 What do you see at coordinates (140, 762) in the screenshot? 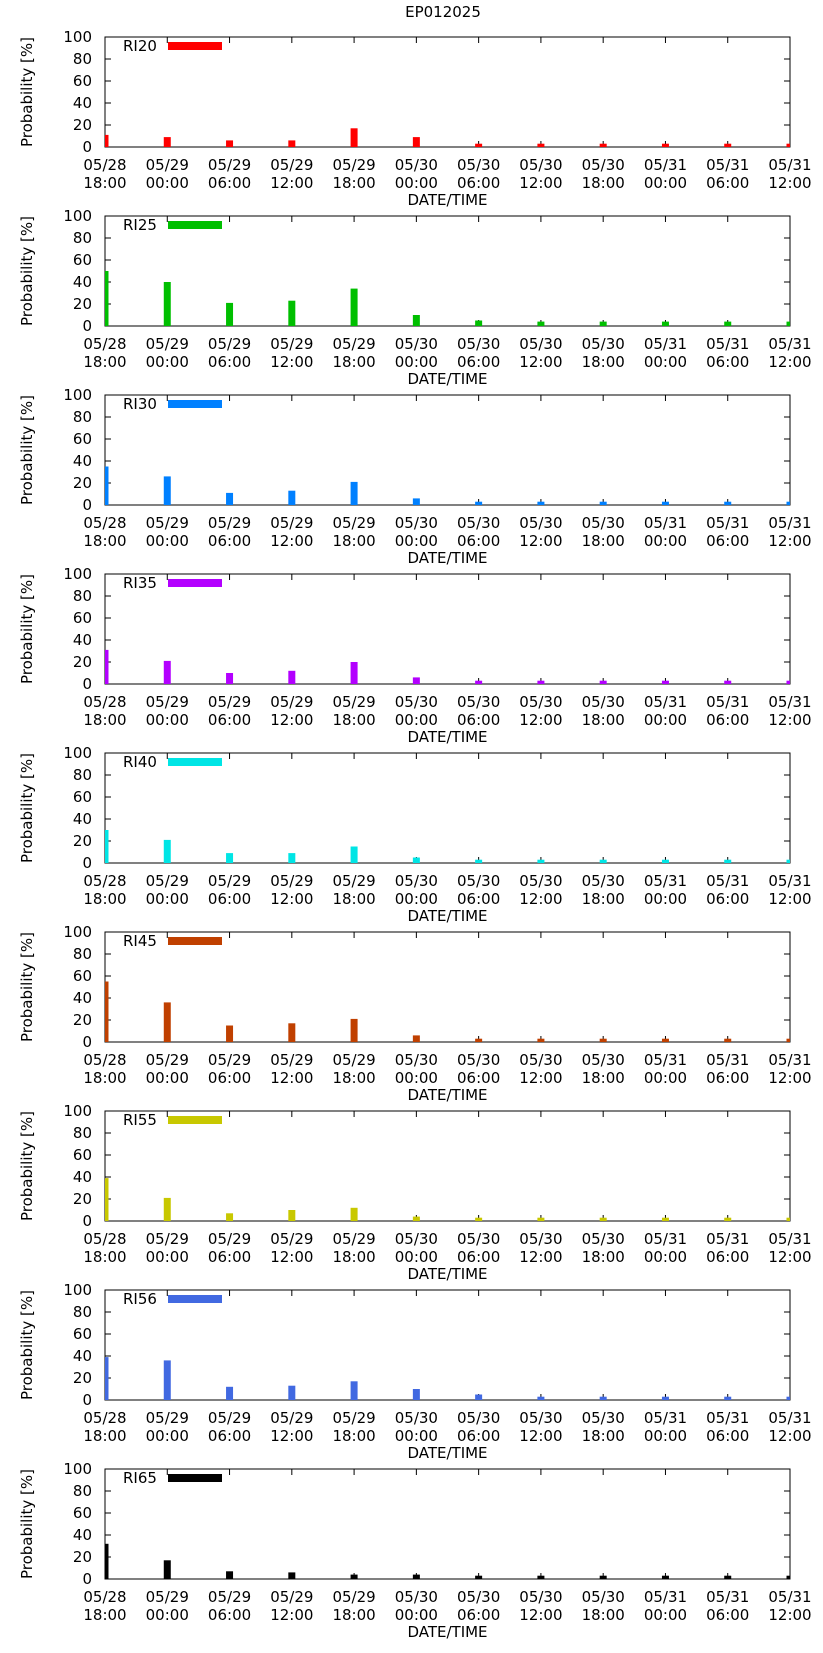
I see `legend-label: RI40` at bounding box center [140, 762].